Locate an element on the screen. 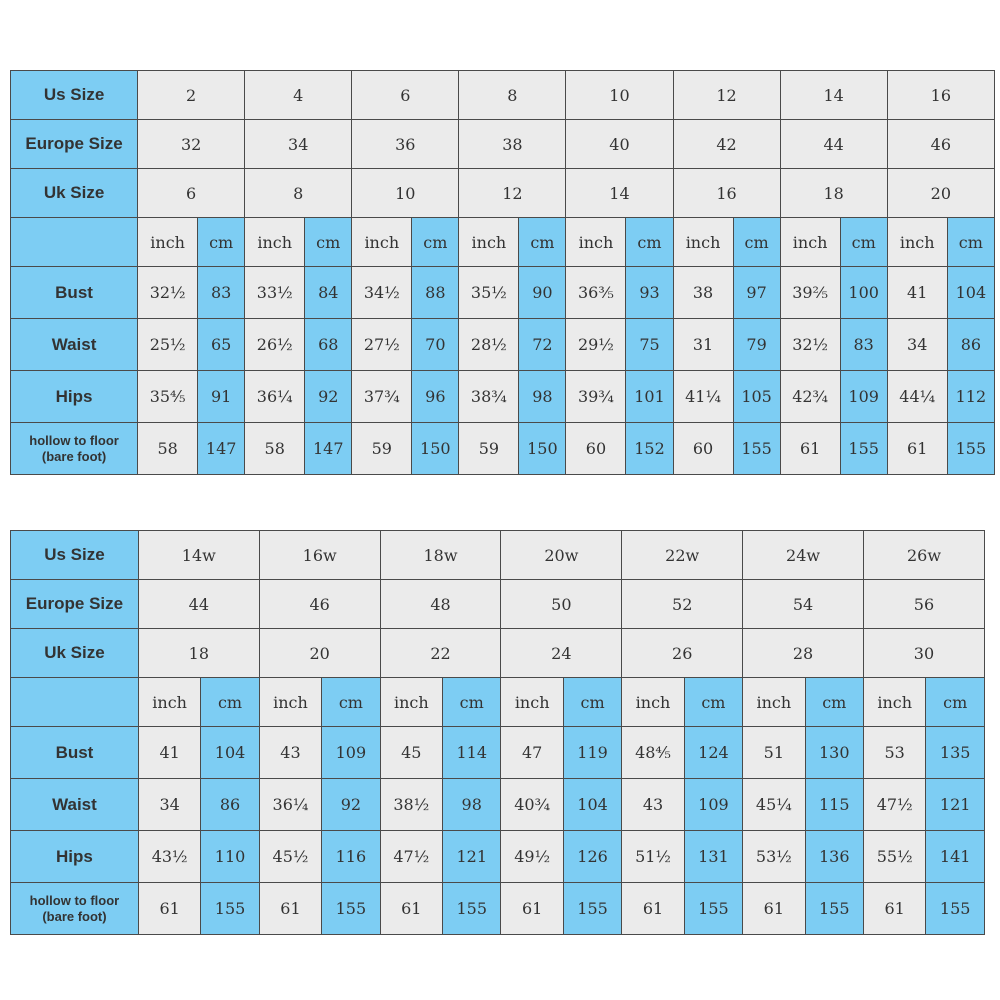 The image size is (1000, 1000). hips-inch-cell: 55½ is located at coordinates (894, 856).